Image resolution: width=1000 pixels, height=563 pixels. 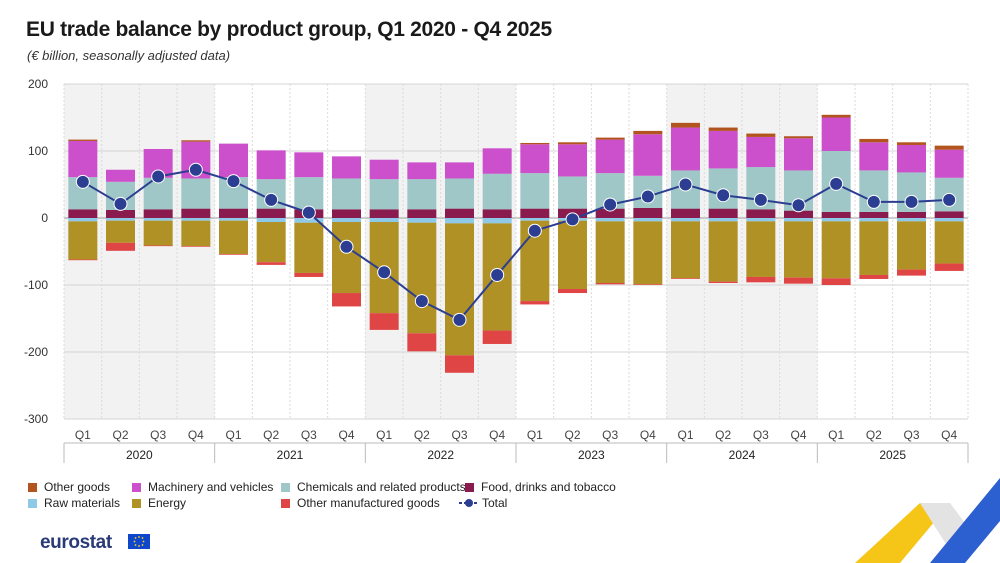 I want to click on legend-label-machinery: Machinery and vehicles, so click(x=211, y=487).